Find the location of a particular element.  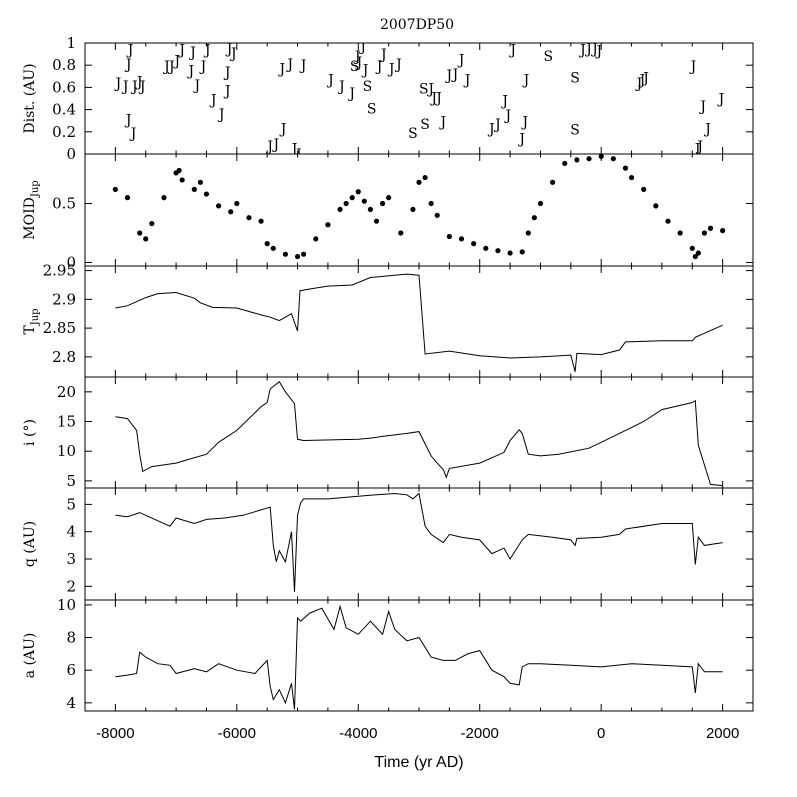

y-tick-label-a: 10 is located at coordinates (66, 605).